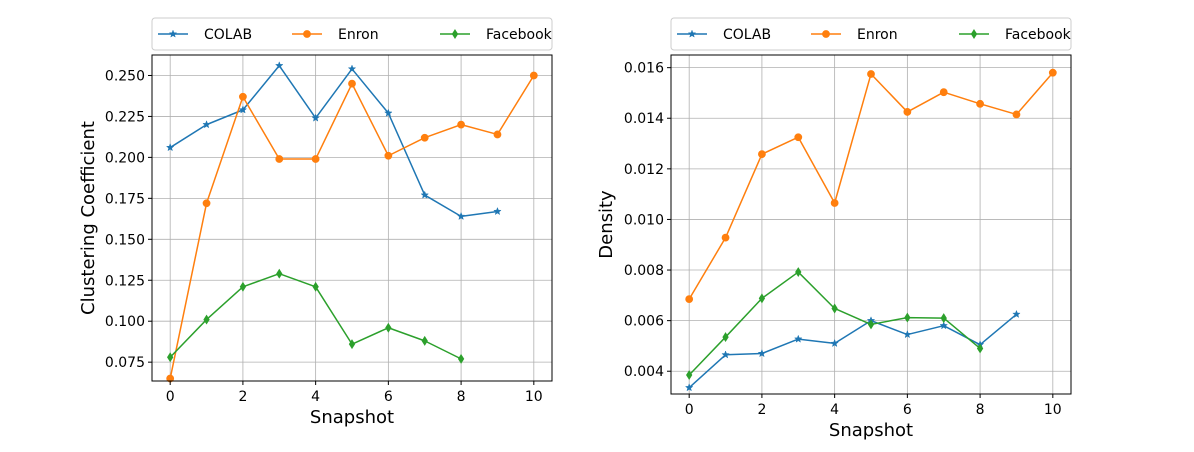 This screenshot has width=1194, height=452. What do you see at coordinates (125, 363) in the screenshot?
I see `y-tick-label: 0.075` at bounding box center [125, 363].